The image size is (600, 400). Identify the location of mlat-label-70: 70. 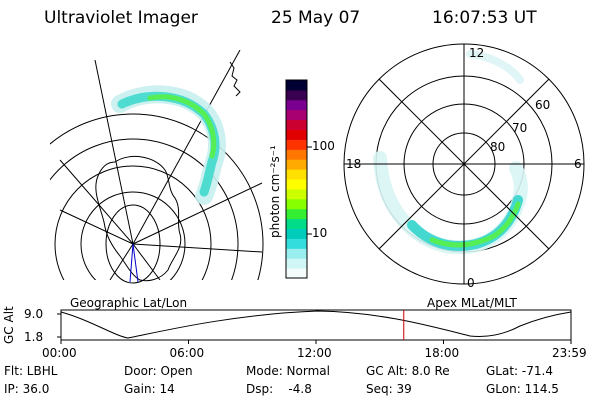
(520, 128).